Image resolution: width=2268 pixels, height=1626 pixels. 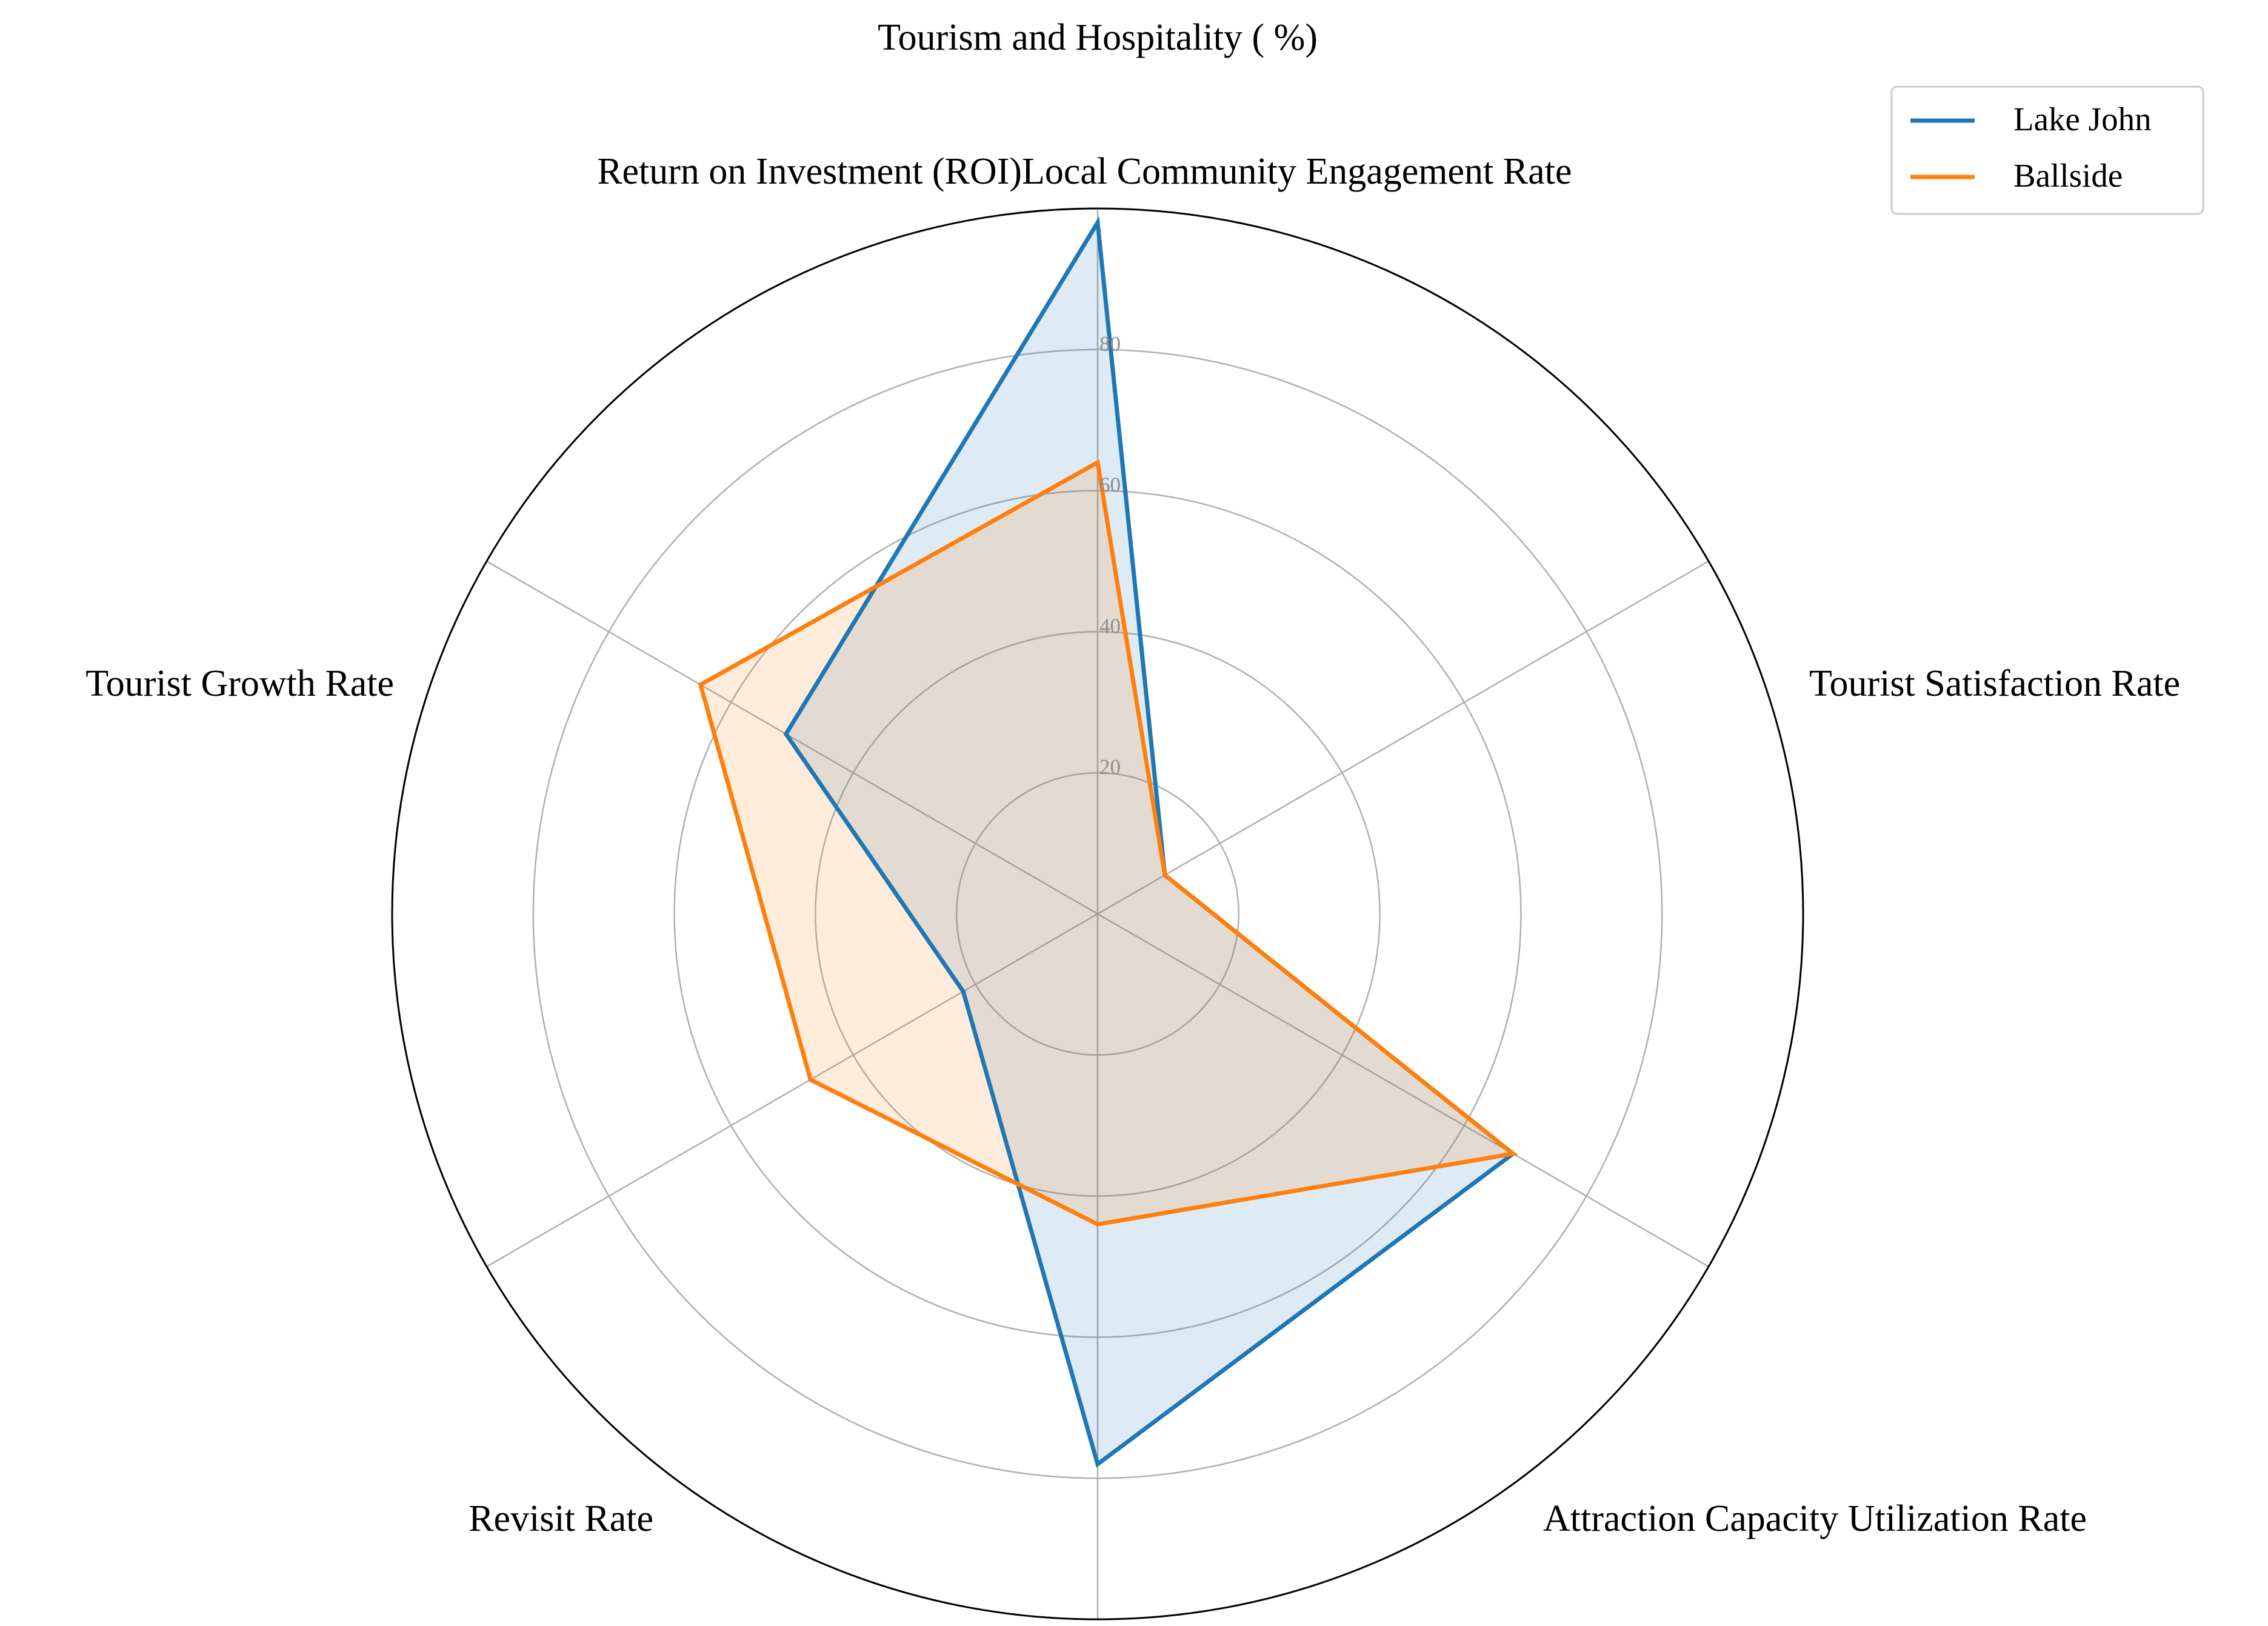 I want to click on point-ballside-revisit-rate, so click(x=810, y=1080).